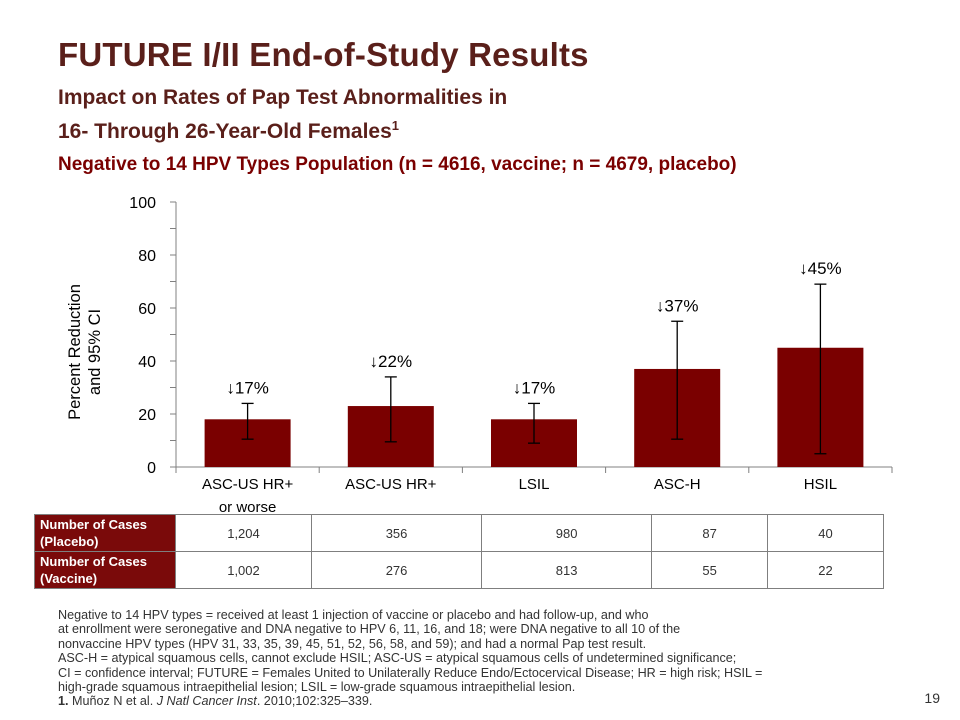 The width and height of the screenshot is (960, 720). I want to click on y-axis-label: Percent Reduction and 95% CI, so click(85, 352).